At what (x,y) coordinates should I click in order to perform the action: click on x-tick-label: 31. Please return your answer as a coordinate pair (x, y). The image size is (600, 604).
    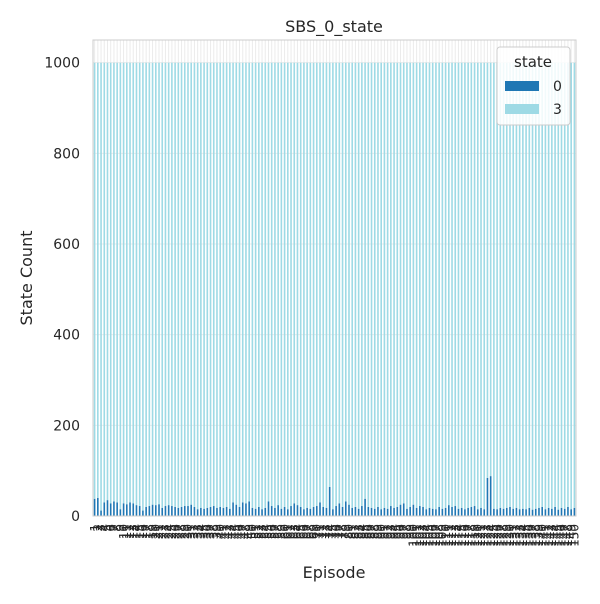
    Looking at the image, I should click on (191, 531).